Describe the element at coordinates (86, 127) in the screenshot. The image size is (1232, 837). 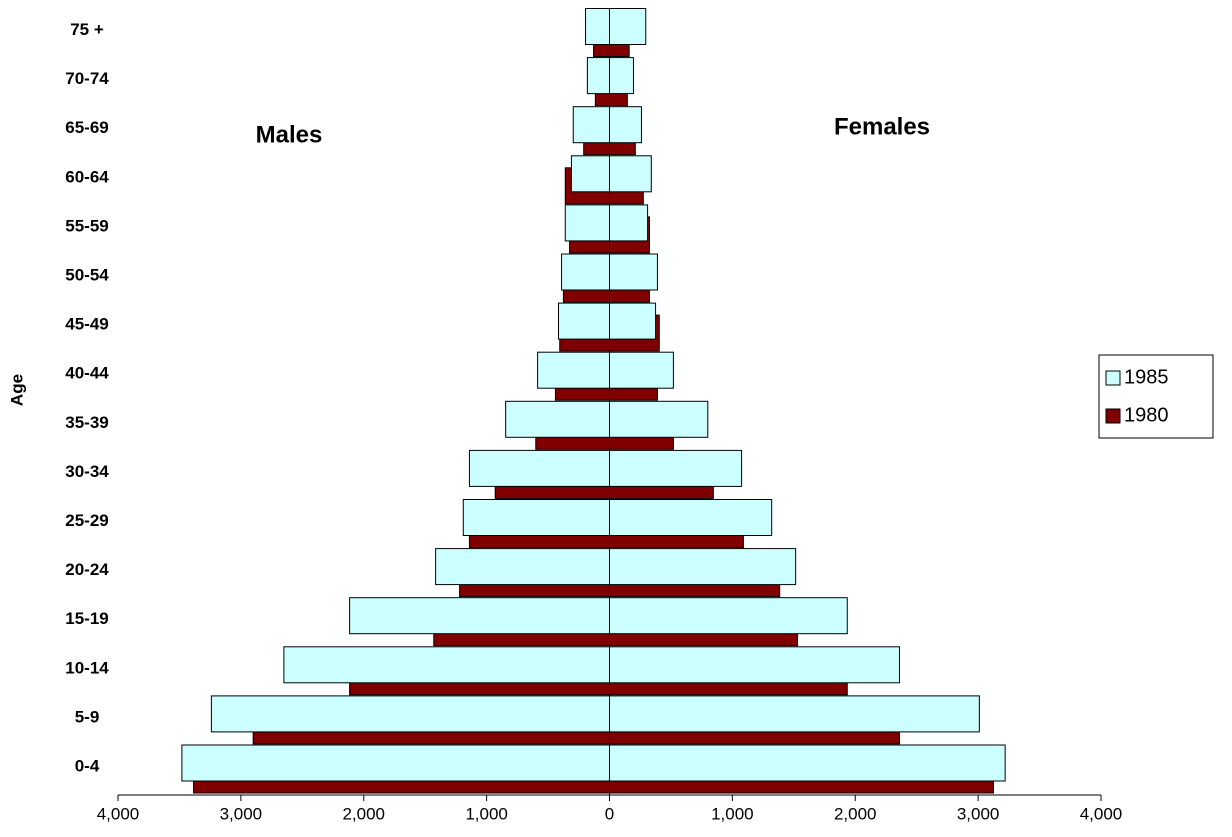
I see `y-tick-label: 65-69` at that location.